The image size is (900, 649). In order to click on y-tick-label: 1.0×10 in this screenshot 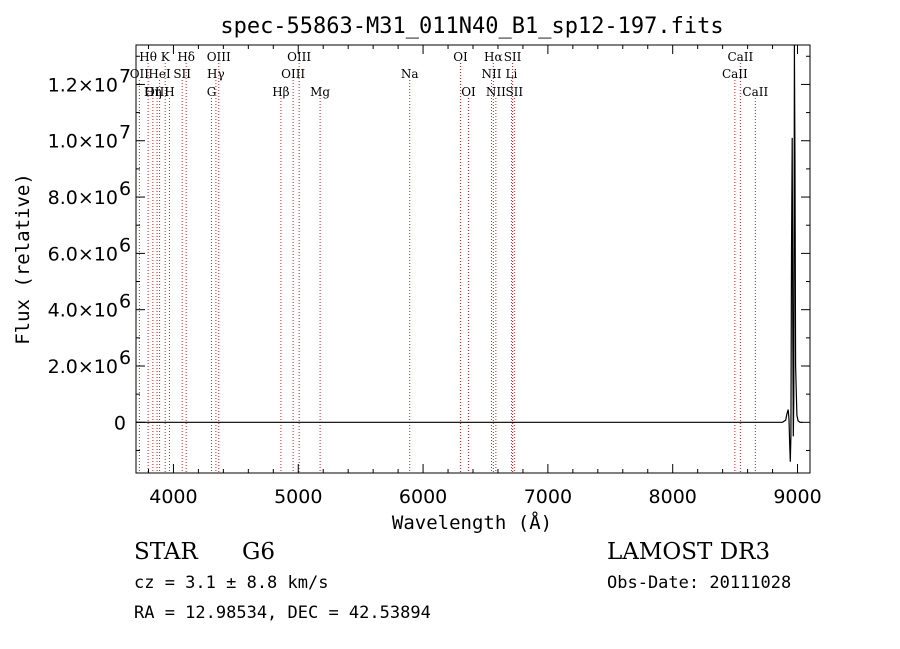, I will do `click(83, 142)`.